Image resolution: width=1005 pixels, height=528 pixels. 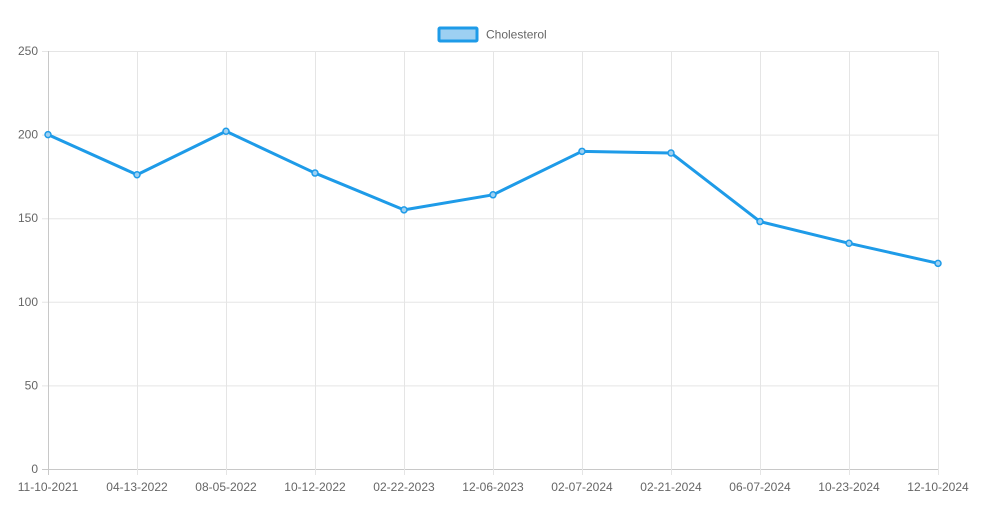 What do you see at coordinates (28, 302) in the screenshot?
I see `y-tick-label: 100` at bounding box center [28, 302].